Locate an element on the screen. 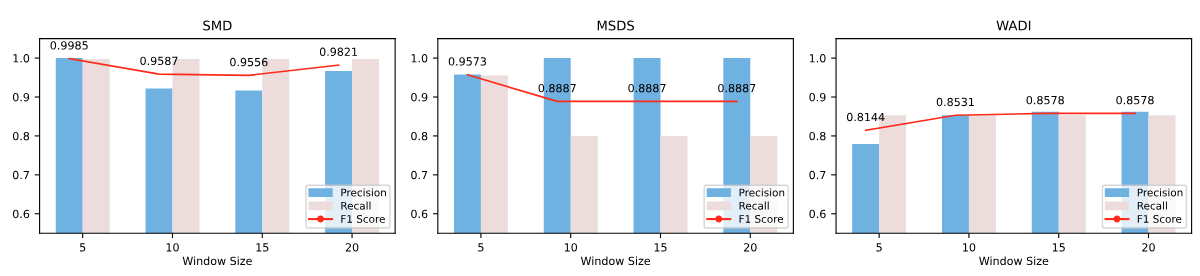 The height and width of the screenshot is (276, 1200). chart-title: WADI is located at coordinates (1013, 25).